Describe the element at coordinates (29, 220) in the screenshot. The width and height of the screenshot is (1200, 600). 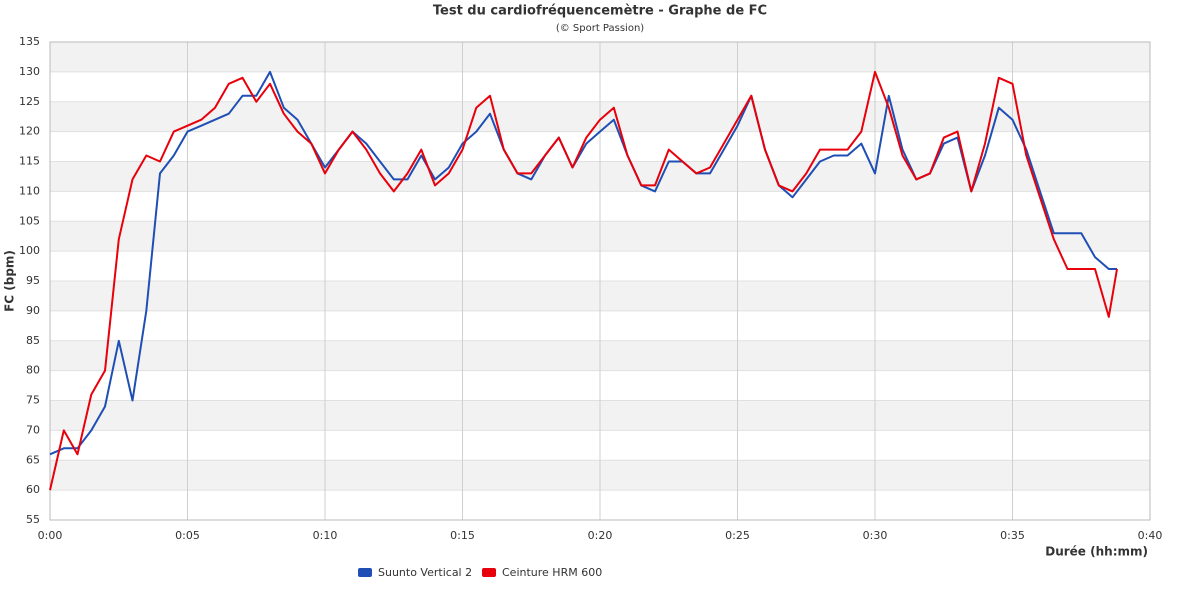
I see `y-tick-label: 105` at that location.